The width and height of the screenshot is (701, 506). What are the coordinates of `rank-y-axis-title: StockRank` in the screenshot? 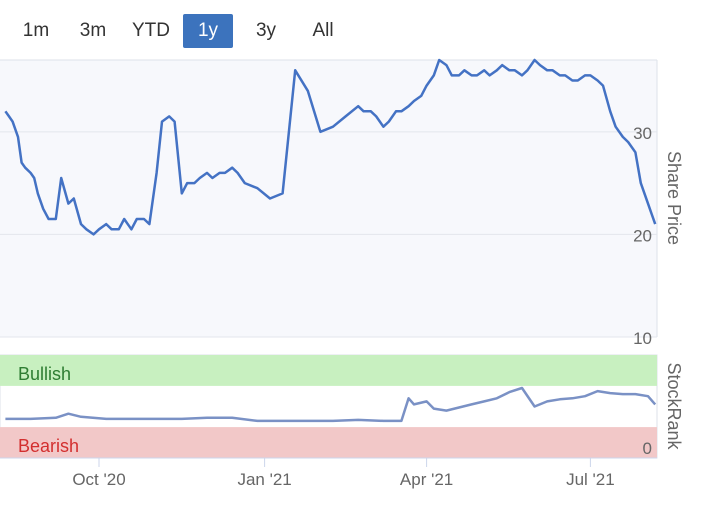 It's located at (674, 406).